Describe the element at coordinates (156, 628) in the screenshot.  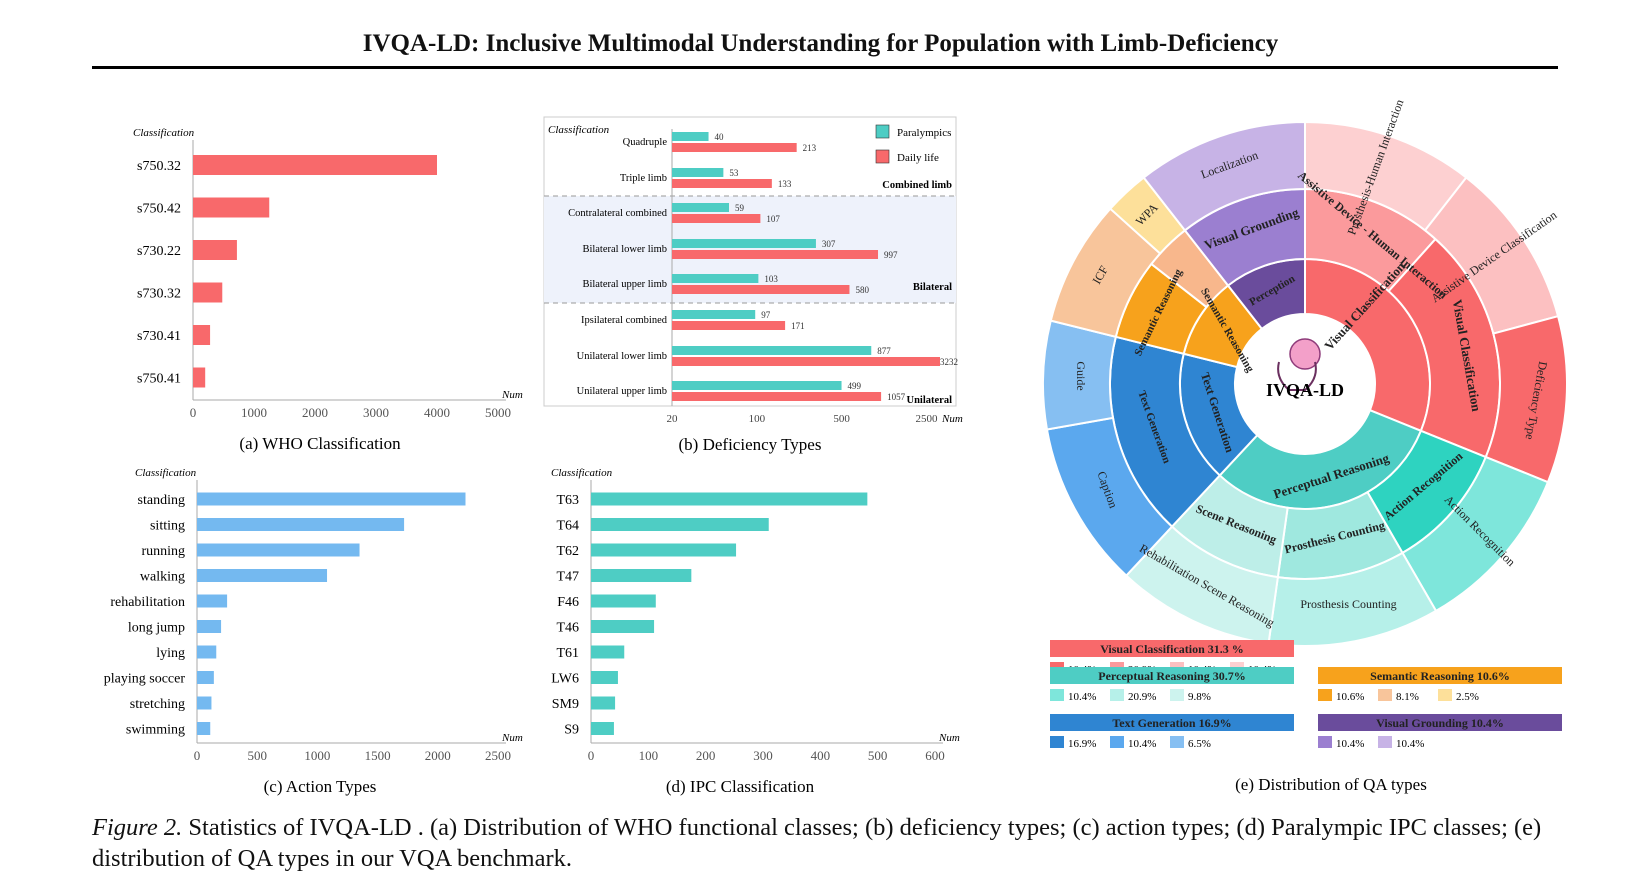
I see `action-category-label: long jump` at that location.